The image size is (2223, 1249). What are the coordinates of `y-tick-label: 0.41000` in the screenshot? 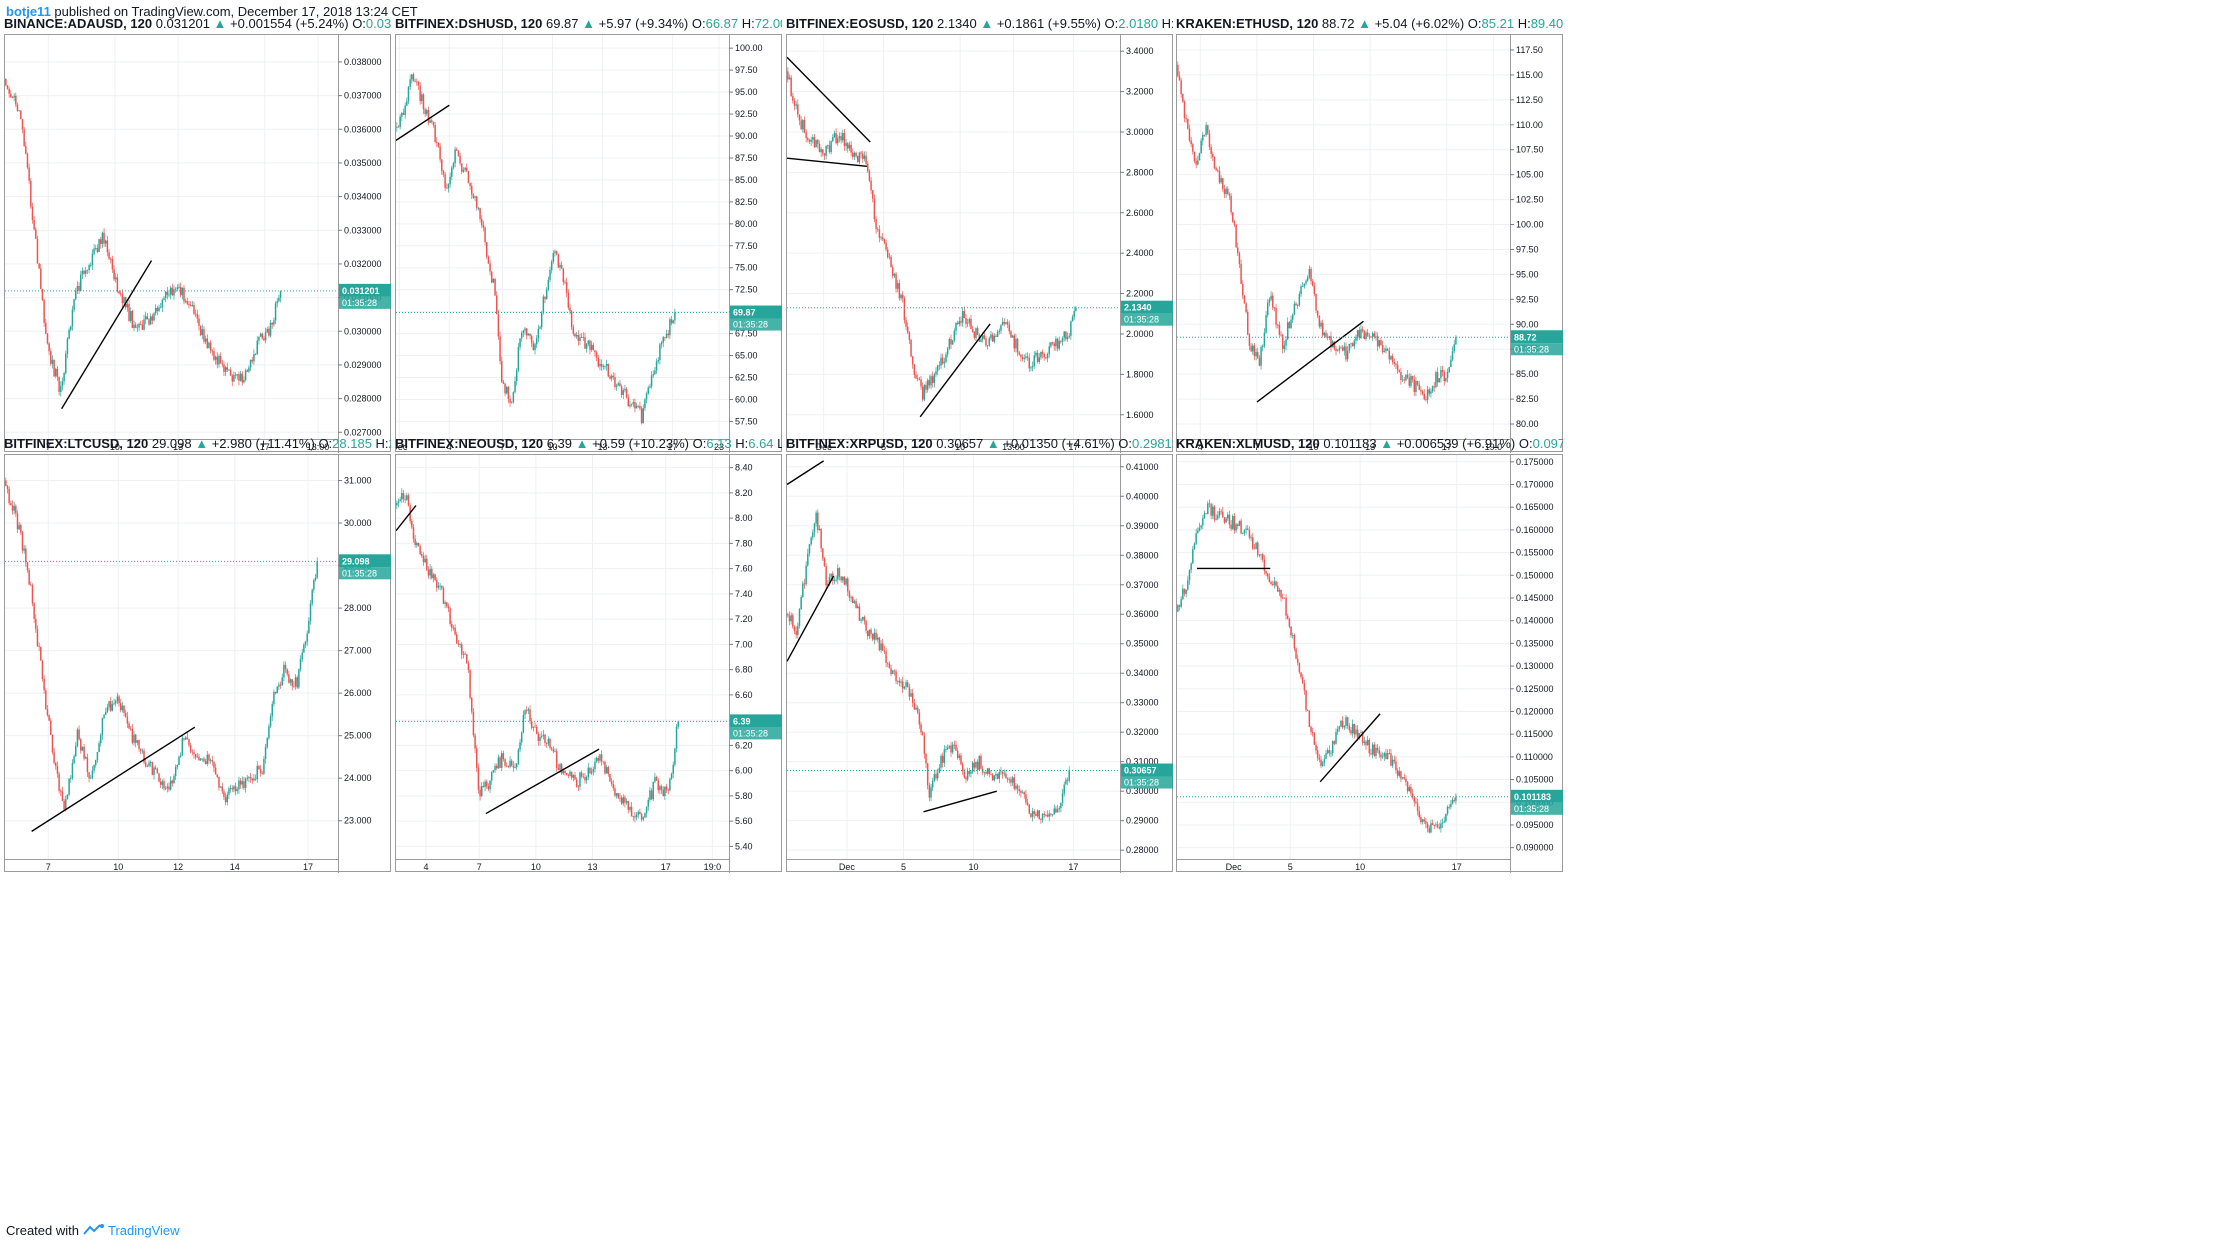 It's located at (1142, 467).